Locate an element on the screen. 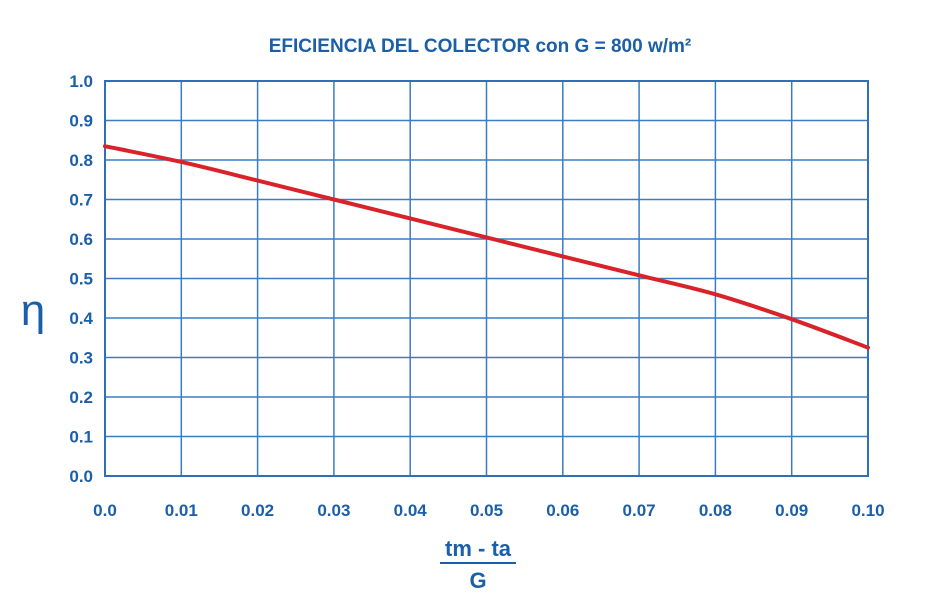  x-tick-label: 0.07 is located at coordinates (639, 510).